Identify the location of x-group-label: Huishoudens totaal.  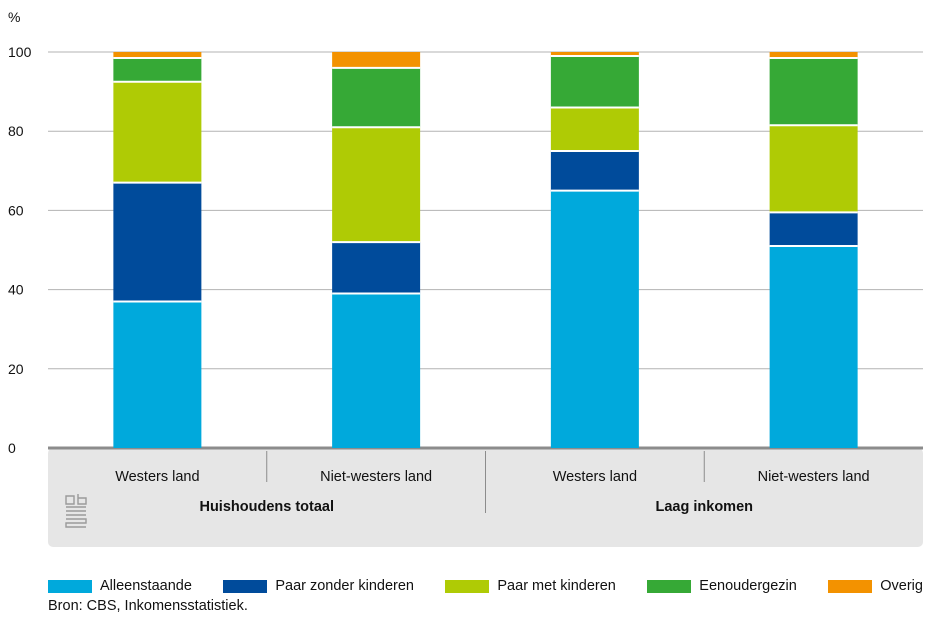
(266, 507).